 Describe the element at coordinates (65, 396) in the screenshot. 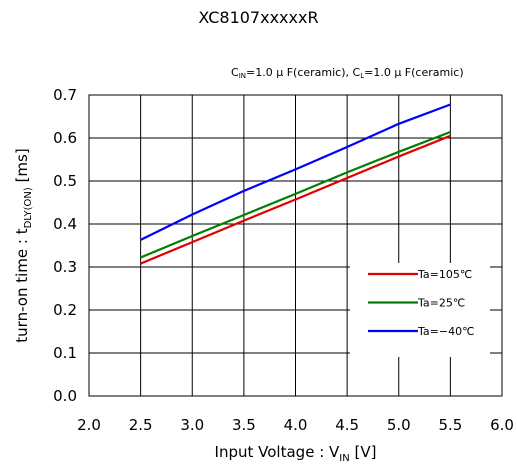

I see `y-tick-label: 0.0` at that location.